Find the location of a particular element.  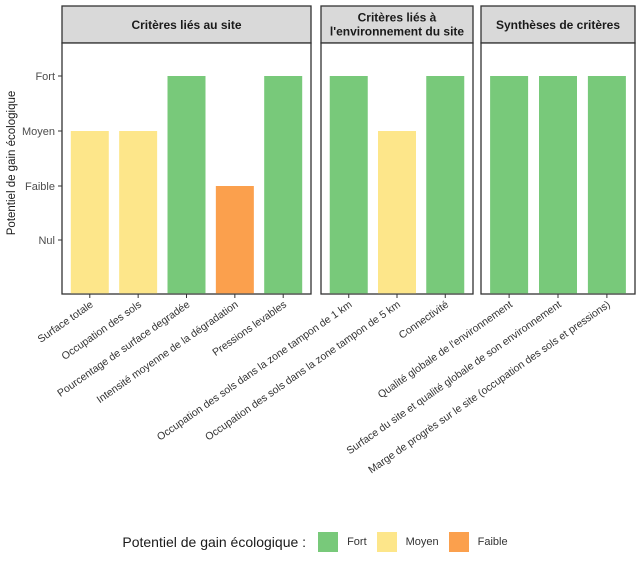

legend-item-moyen: Moyen is located at coordinates (407, 542).